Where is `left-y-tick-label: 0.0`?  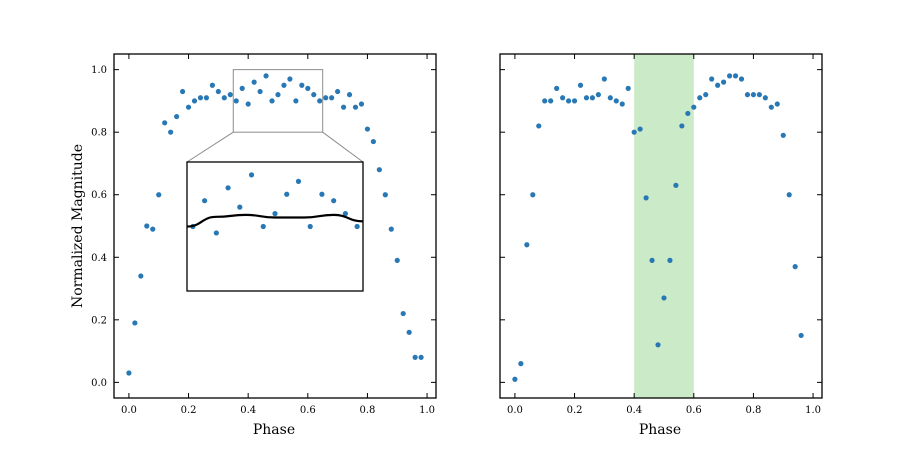
left-y-tick-label: 0.0 is located at coordinates (99, 383).